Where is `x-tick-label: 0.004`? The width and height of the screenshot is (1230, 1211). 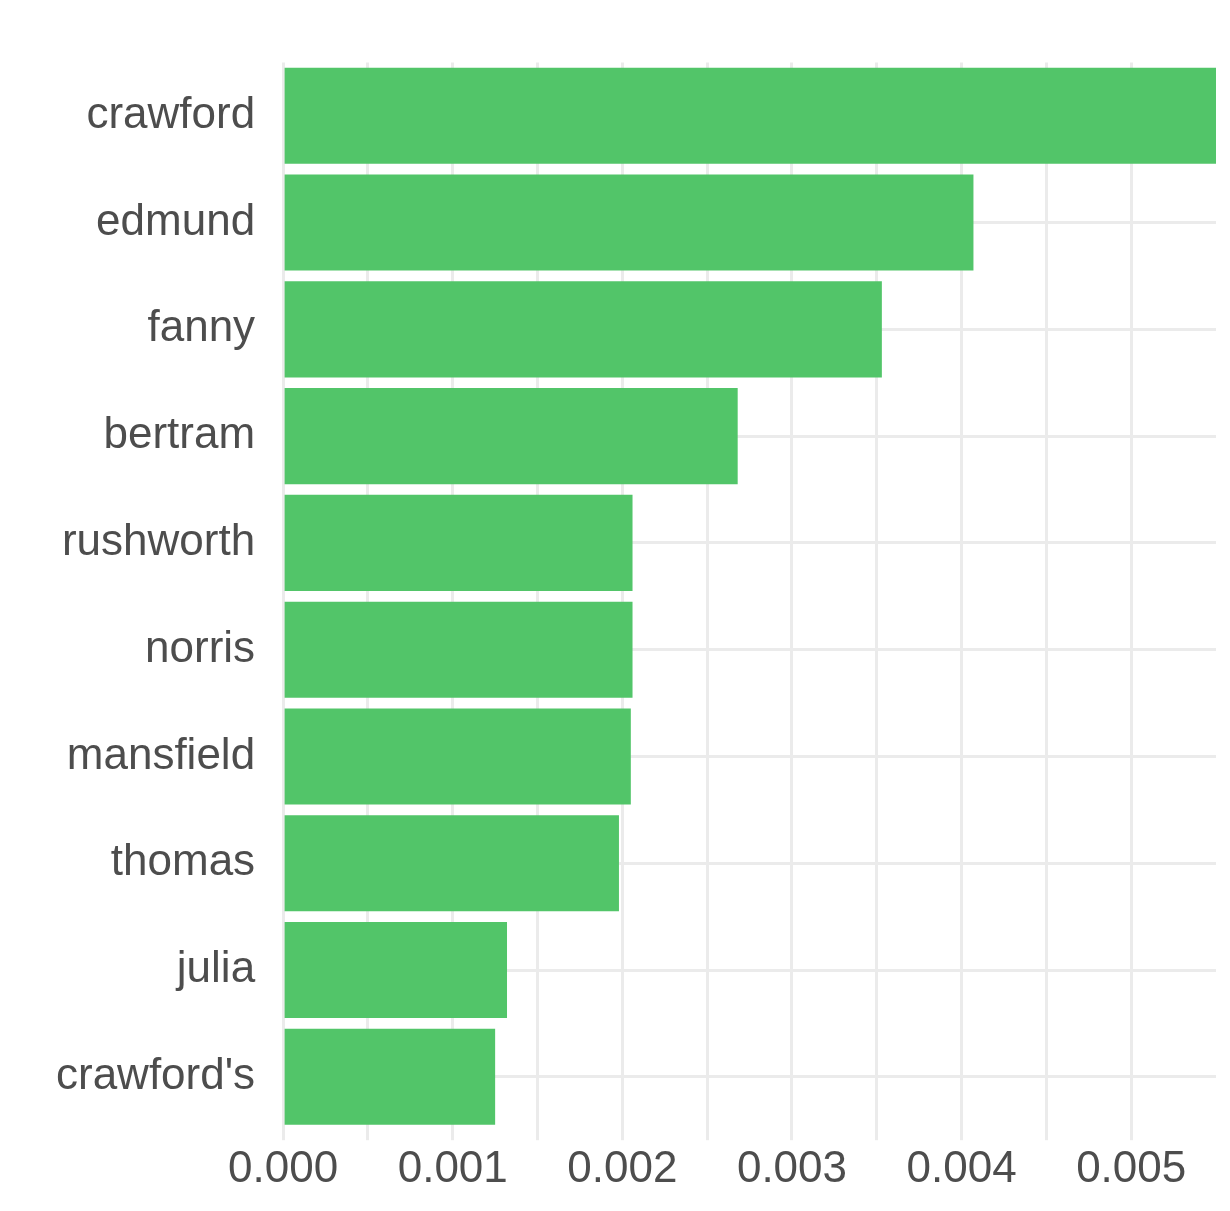 x-tick-label: 0.004 is located at coordinates (961, 1166).